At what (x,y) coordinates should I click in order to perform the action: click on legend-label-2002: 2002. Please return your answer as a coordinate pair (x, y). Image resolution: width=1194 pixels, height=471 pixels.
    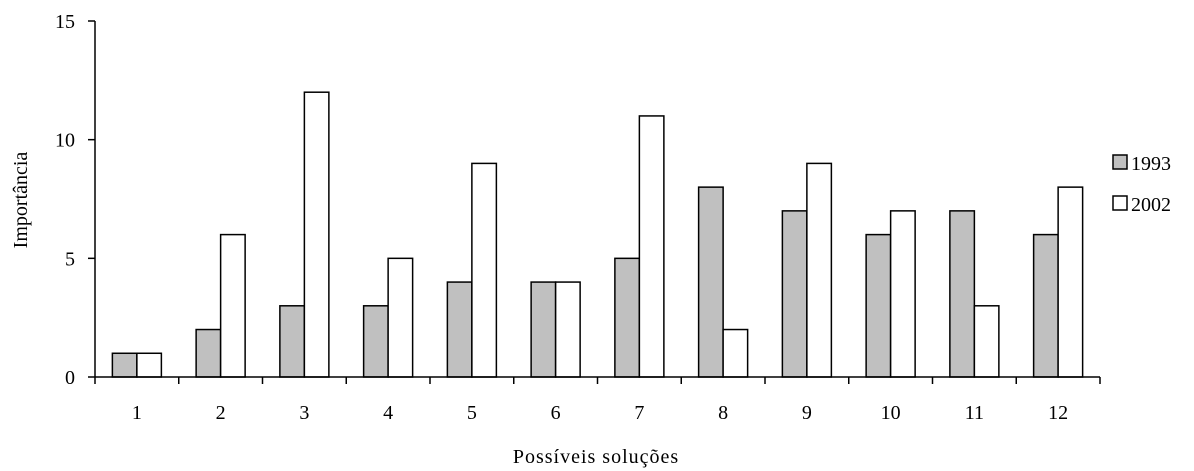
    Looking at the image, I should click on (1151, 205).